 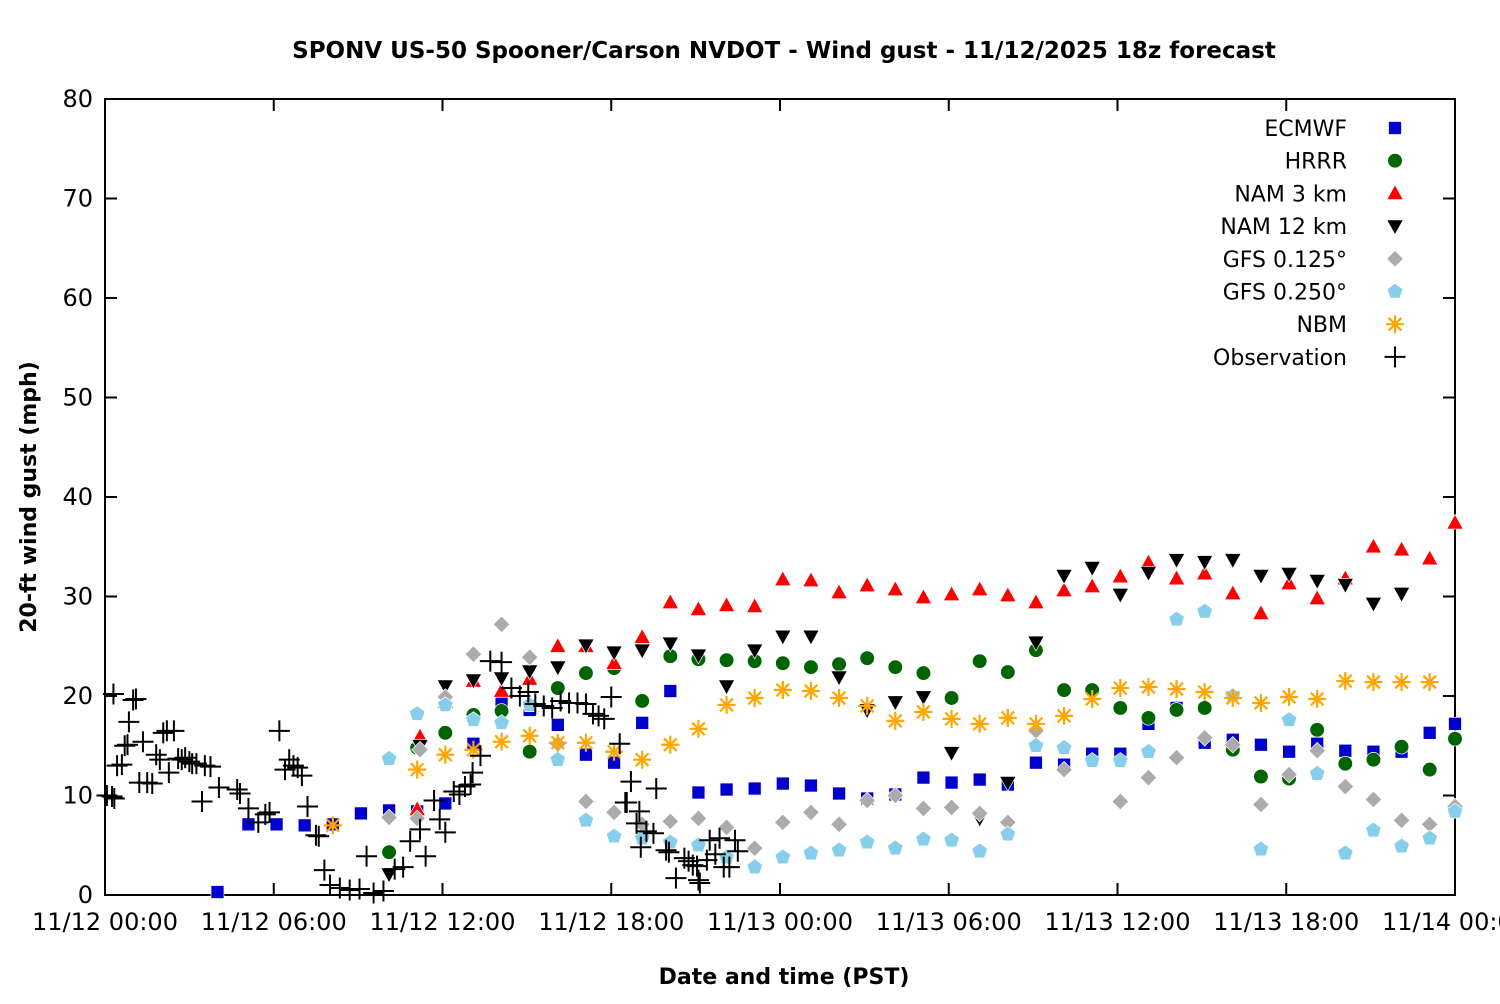 I want to click on x-axis-title: Date and time (PST), so click(x=784, y=977).